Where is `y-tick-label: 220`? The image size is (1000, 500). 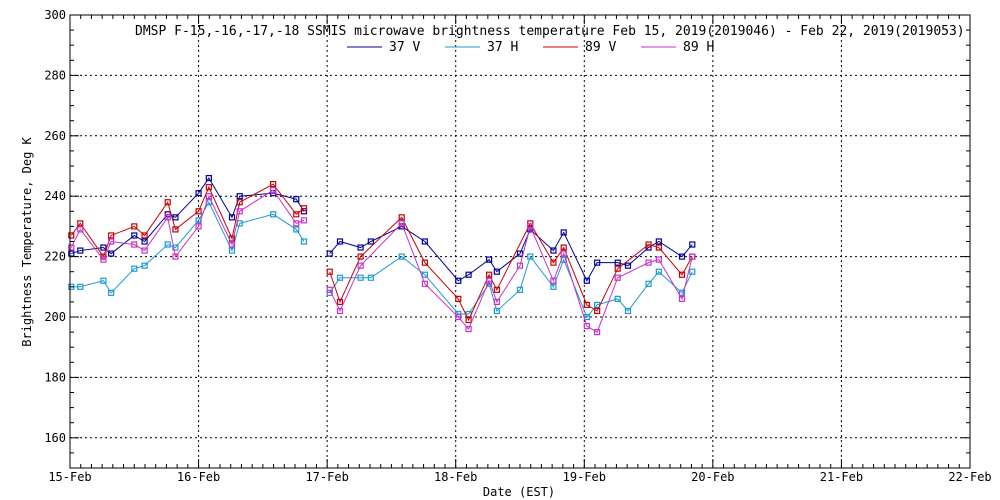 y-tick-label: 220 is located at coordinates (55, 257).